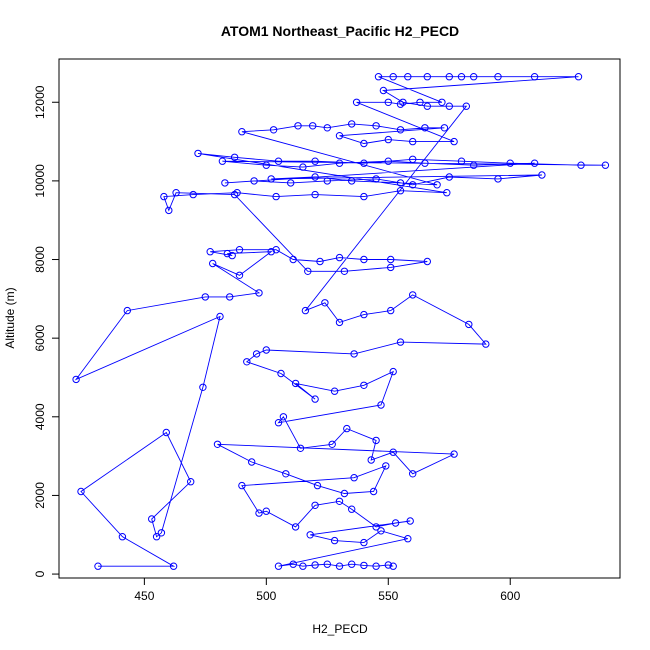 The image size is (650, 650). What do you see at coordinates (510, 596) in the screenshot?
I see `x-tick-label: 600` at bounding box center [510, 596].